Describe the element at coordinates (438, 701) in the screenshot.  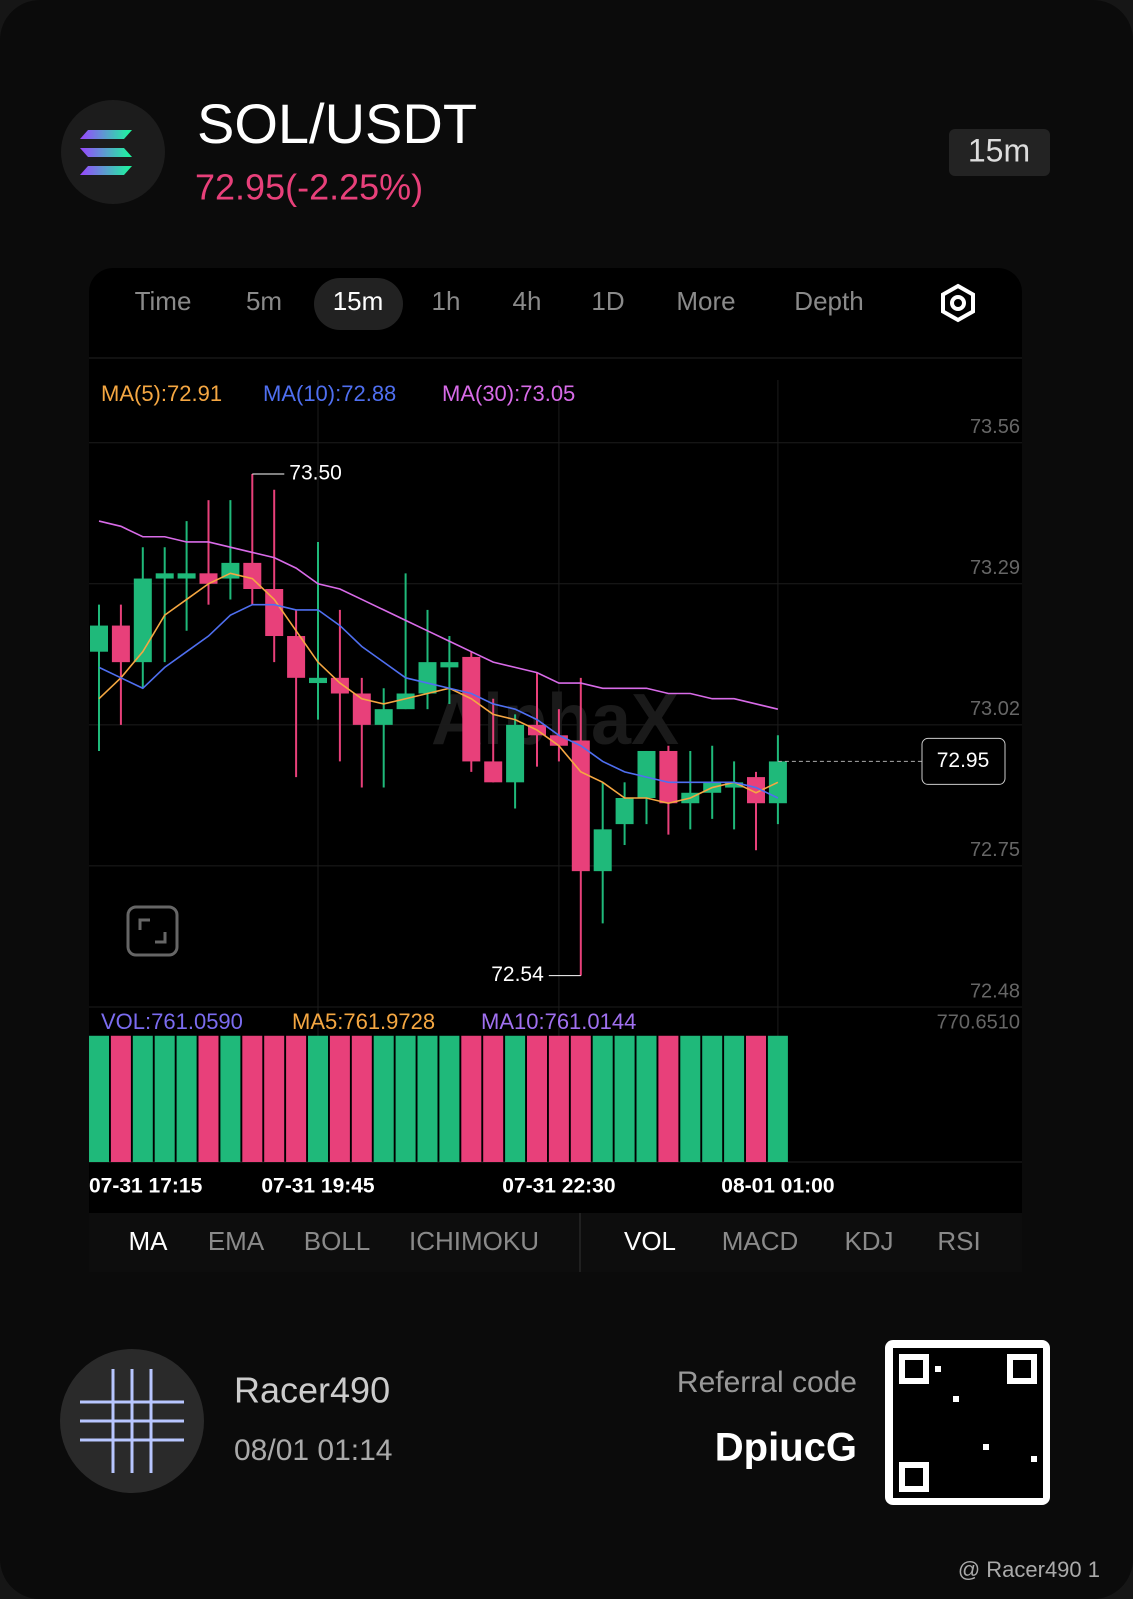
I see `ma-line` at that location.